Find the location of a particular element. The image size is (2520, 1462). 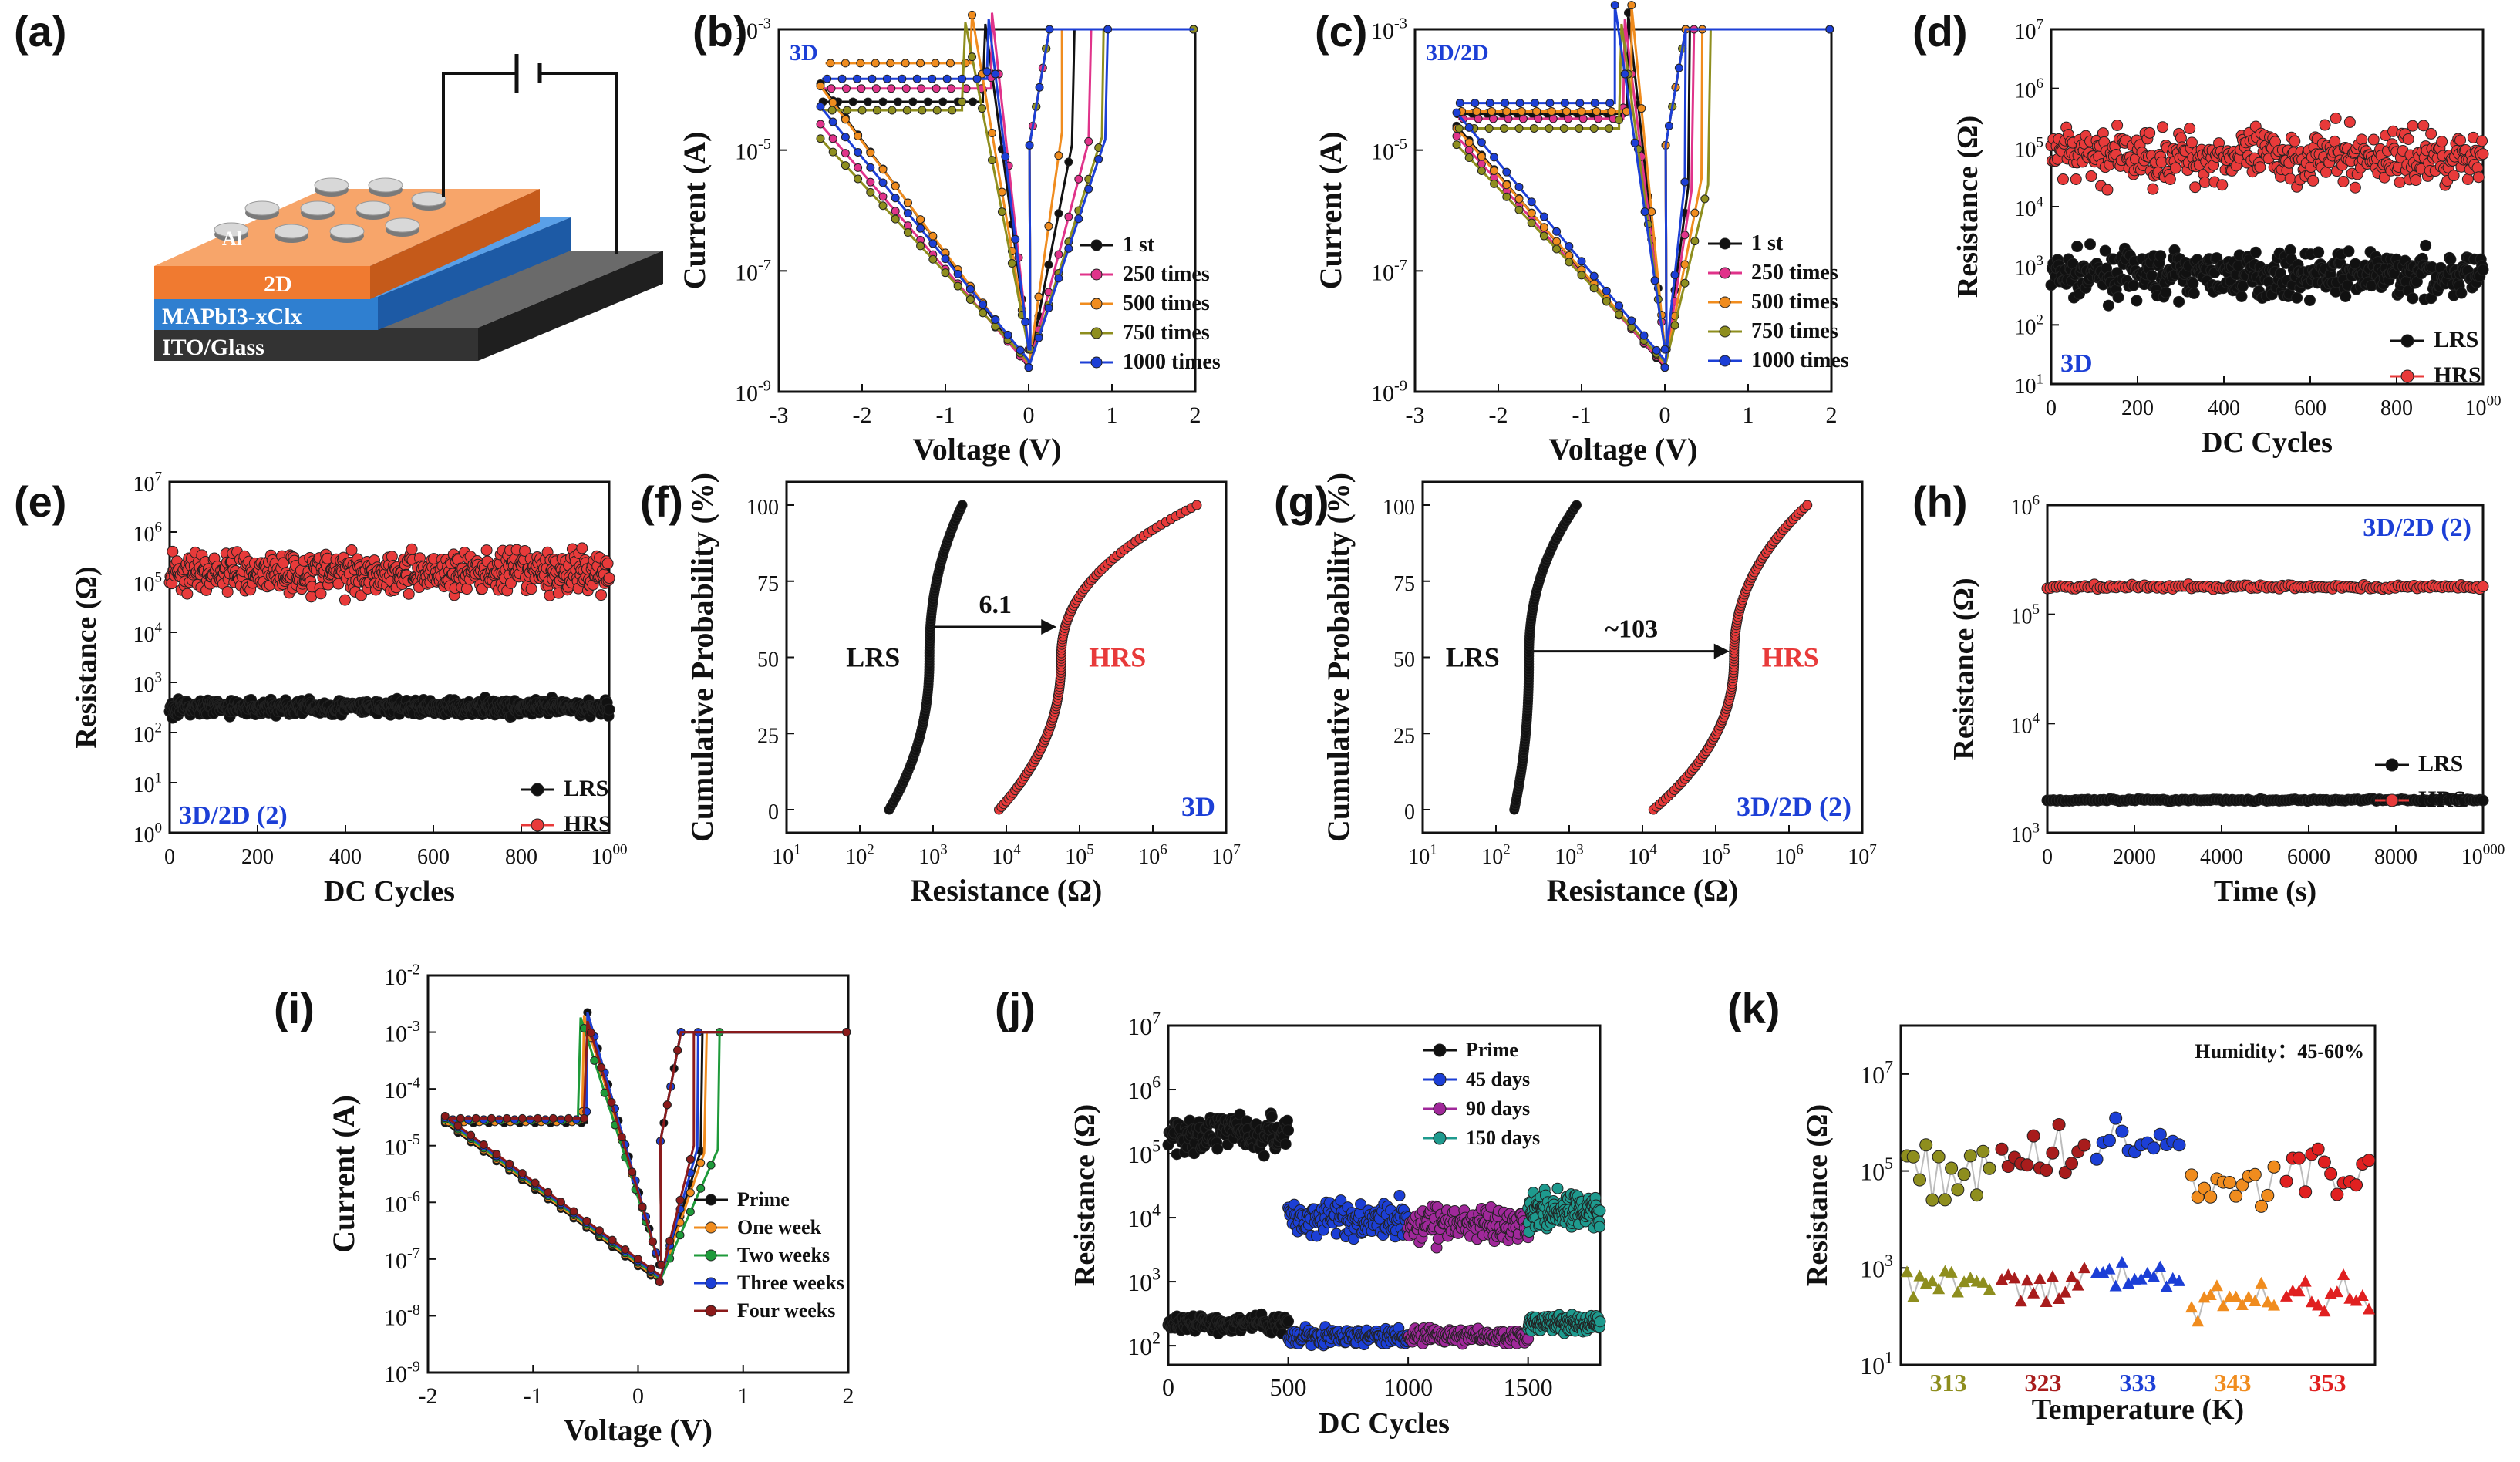

legend-label-0: 1 st is located at coordinates (1768, 243).